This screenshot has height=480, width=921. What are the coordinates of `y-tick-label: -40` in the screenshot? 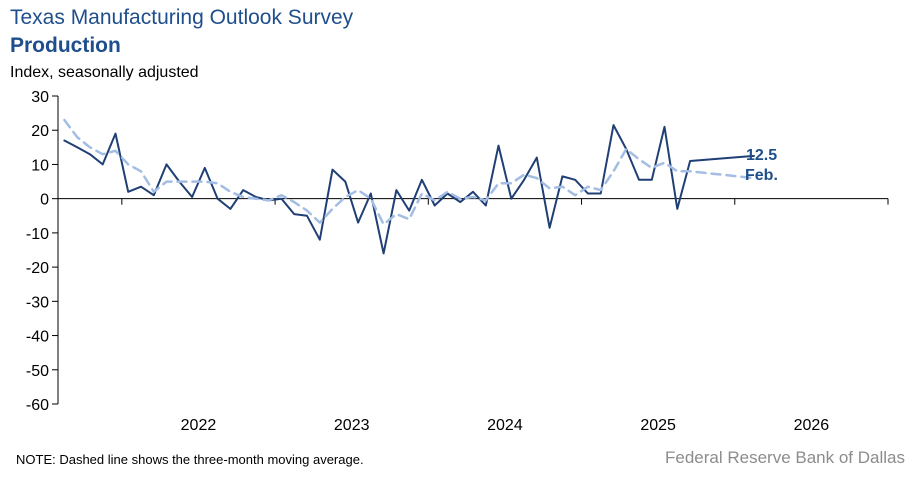 It's located at (37, 337).